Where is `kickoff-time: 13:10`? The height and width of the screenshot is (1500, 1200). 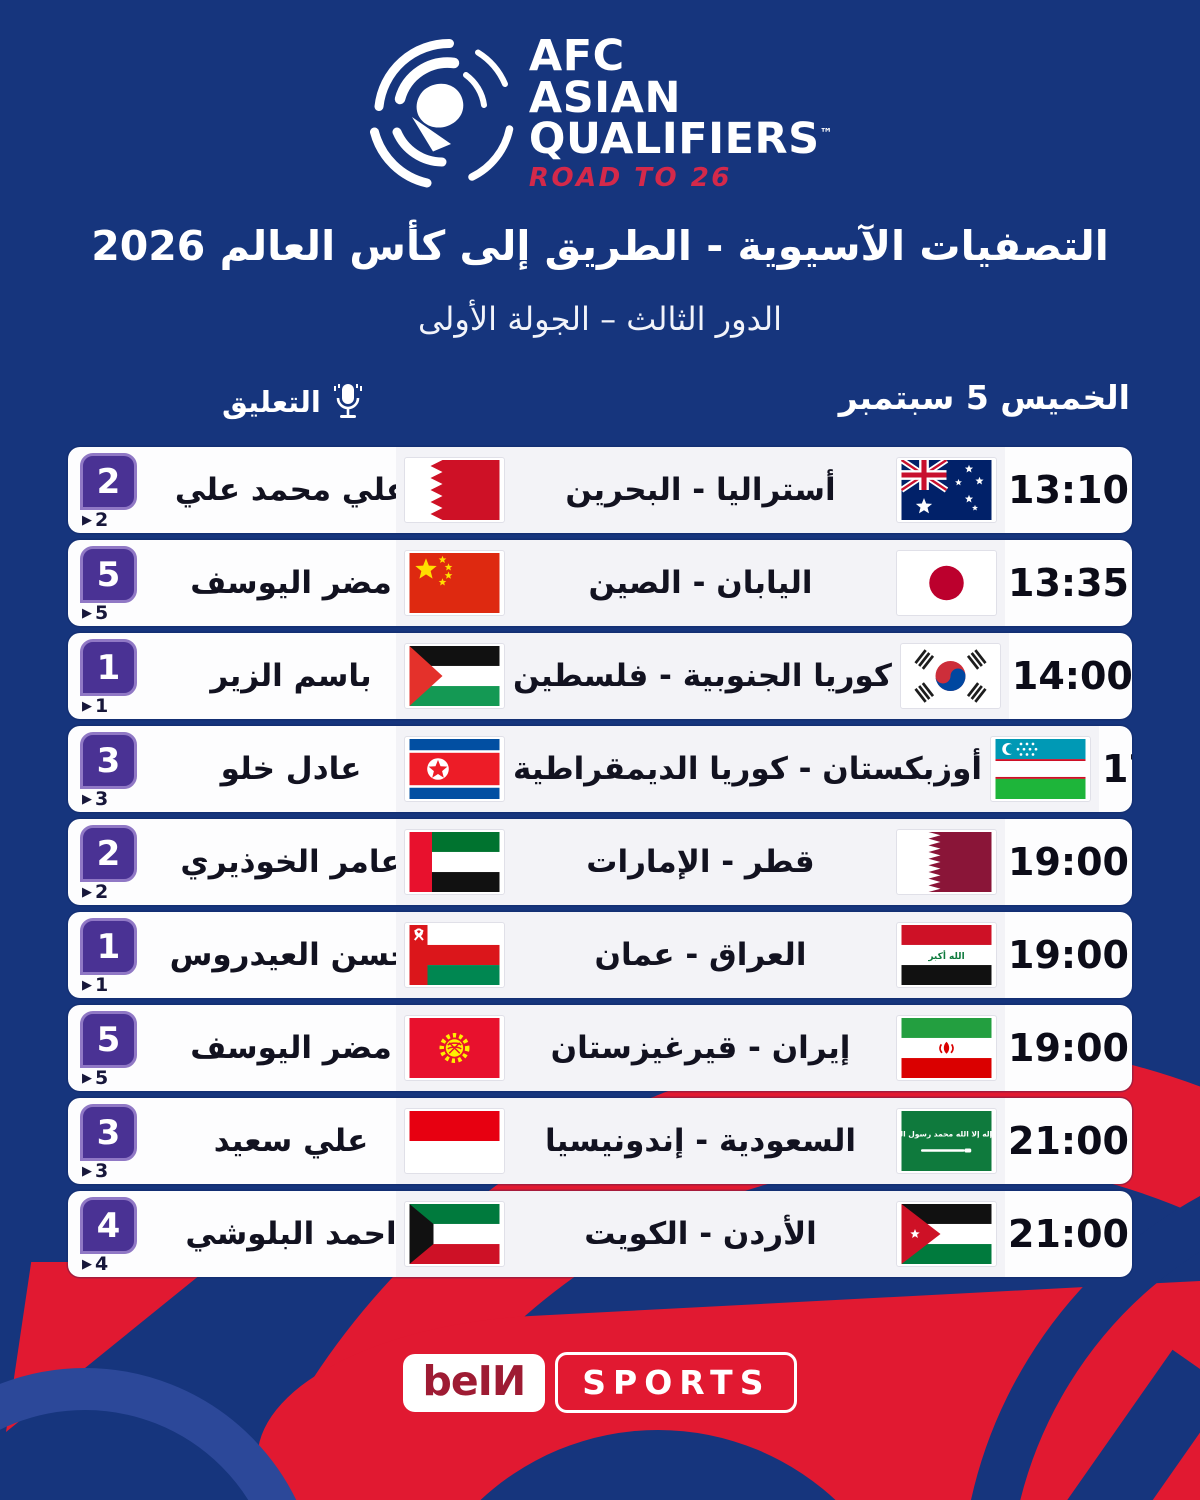 kickoff-time: 13:10 is located at coordinates (1068, 490).